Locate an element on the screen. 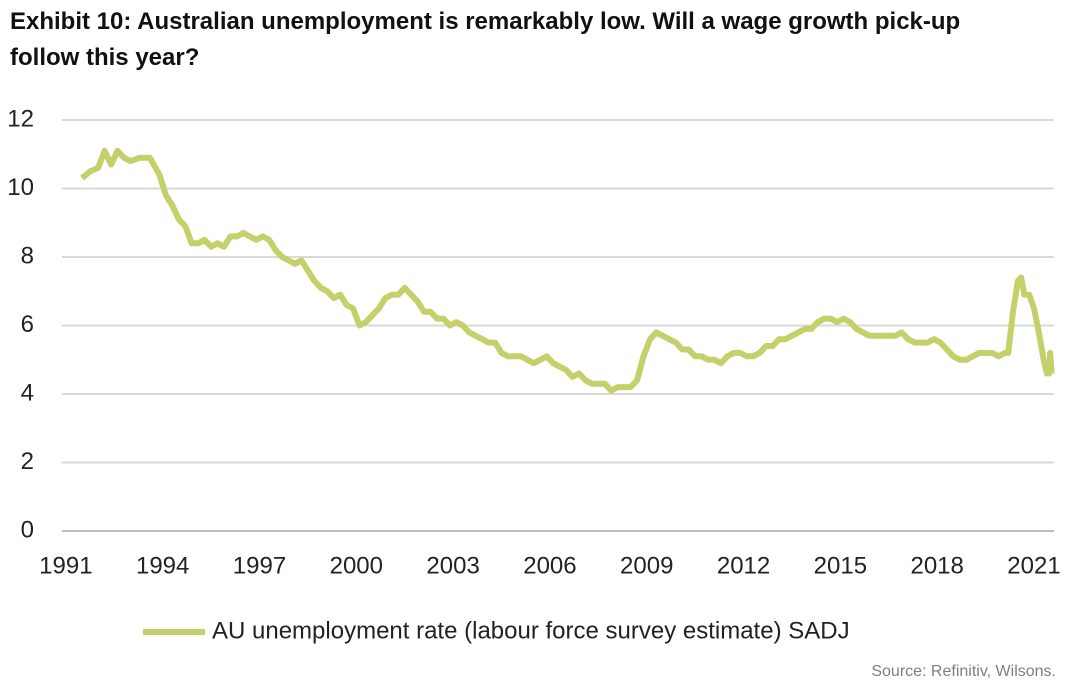 The width and height of the screenshot is (1074, 694). x-tick-label: 2003 is located at coordinates (452, 565).